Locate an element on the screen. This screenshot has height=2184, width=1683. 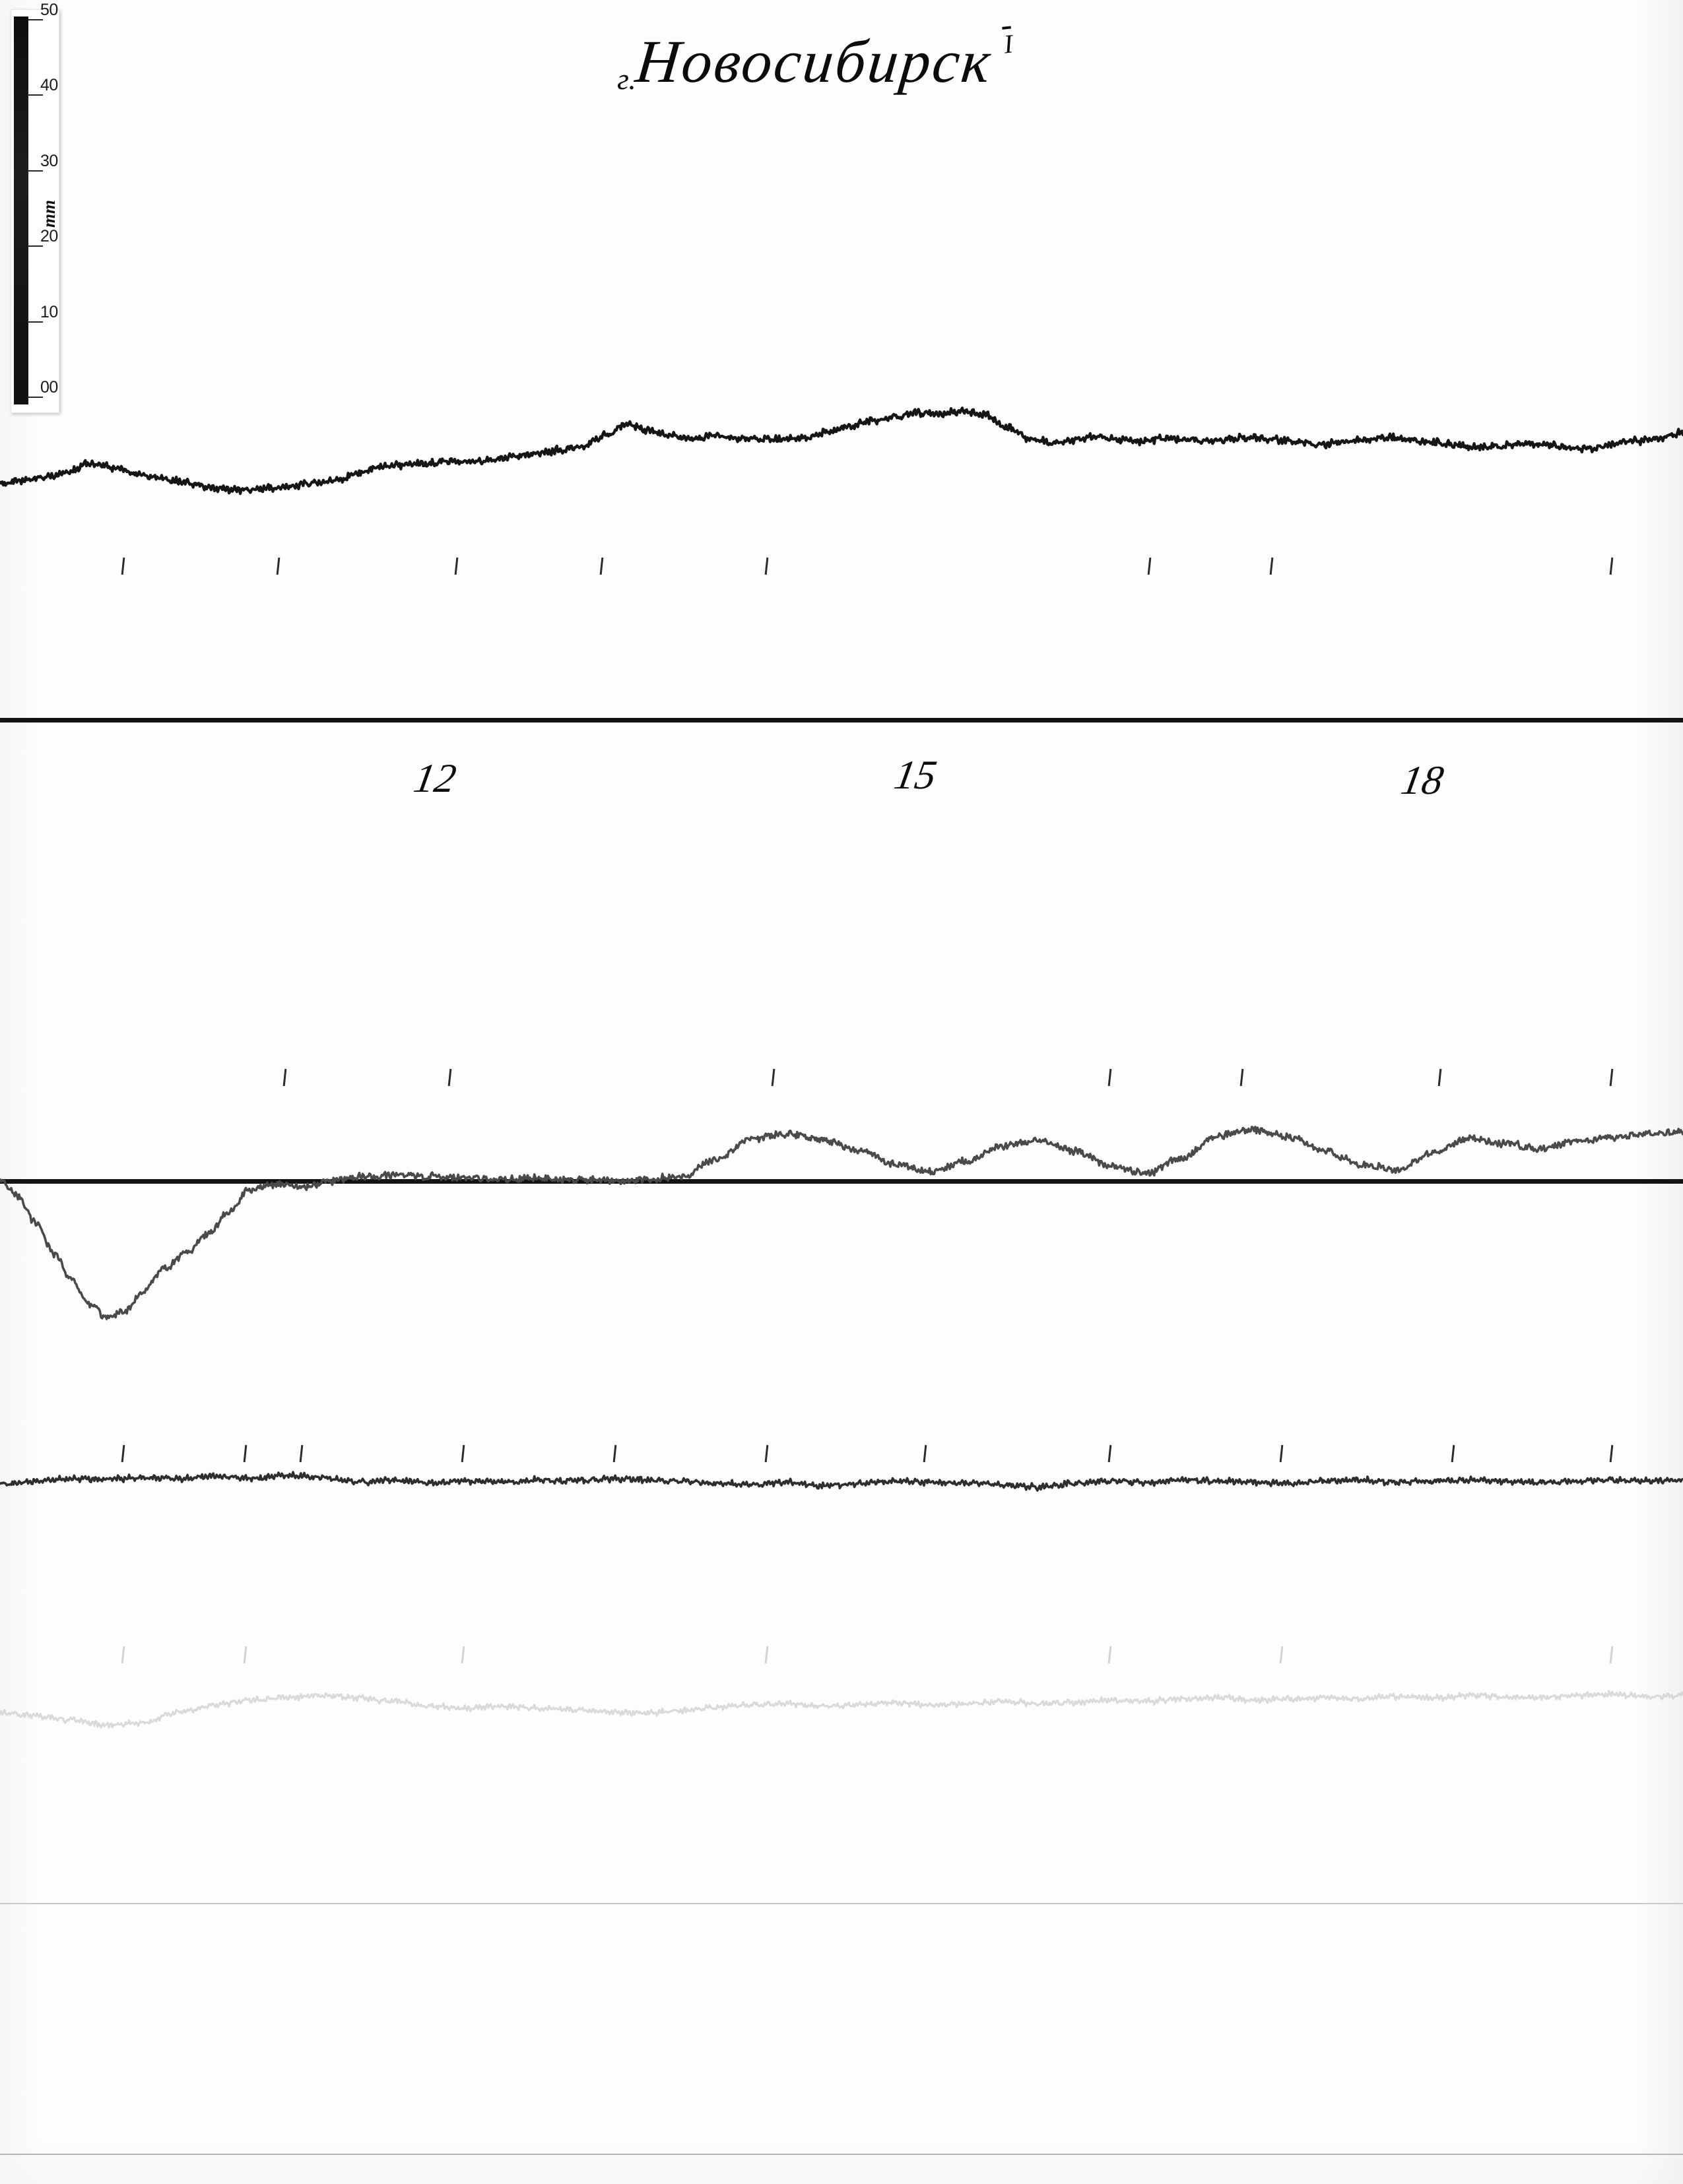
mm-scale-bar: 50 40 30 20 10 00 mm is located at coordinates (35, 207).